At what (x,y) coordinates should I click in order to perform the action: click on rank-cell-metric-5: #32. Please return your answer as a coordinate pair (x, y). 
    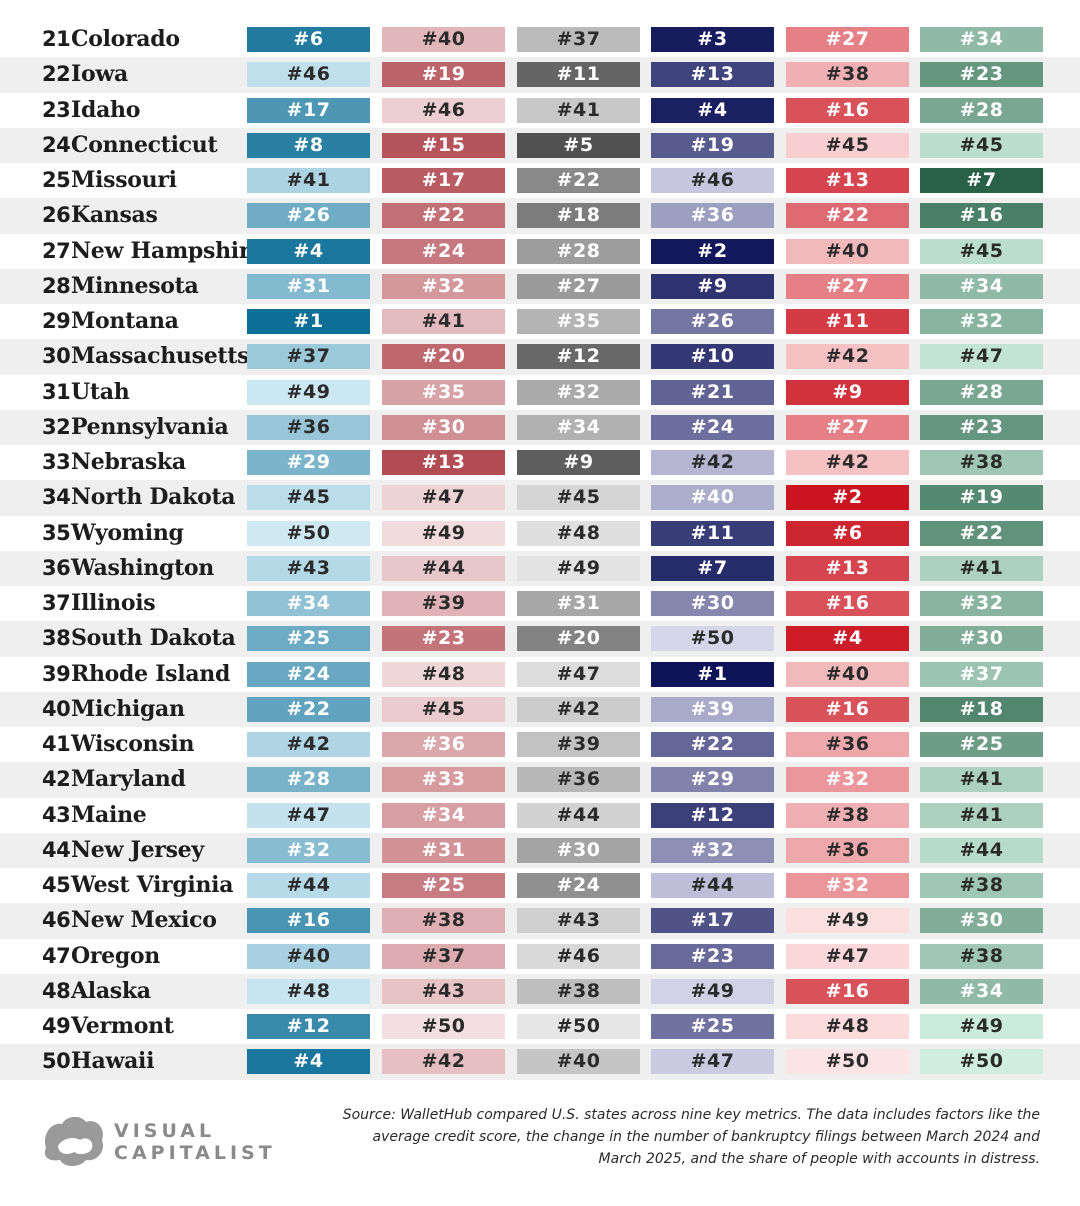
    Looking at the image, I should click on (847, 780).